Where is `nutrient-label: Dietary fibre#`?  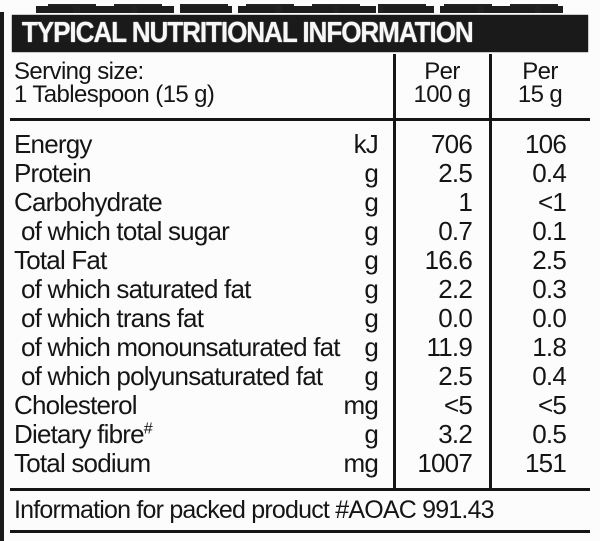
nutrient-label: Dietary fibre# is located at coordinates (83, 434).